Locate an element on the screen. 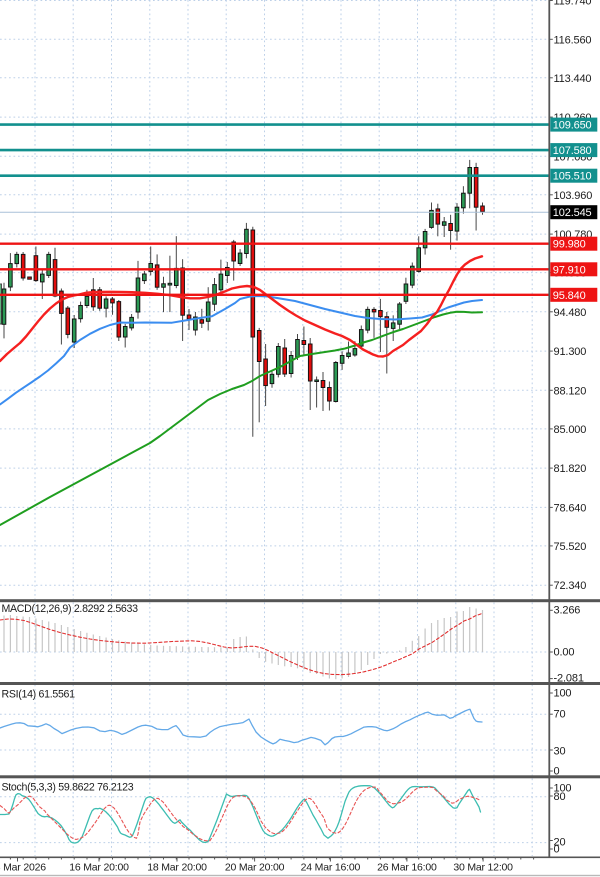 The width and height of the screenshot is (600, 877). svg-text: 26 Mar 16:00 is located at coordinates (407, 868).